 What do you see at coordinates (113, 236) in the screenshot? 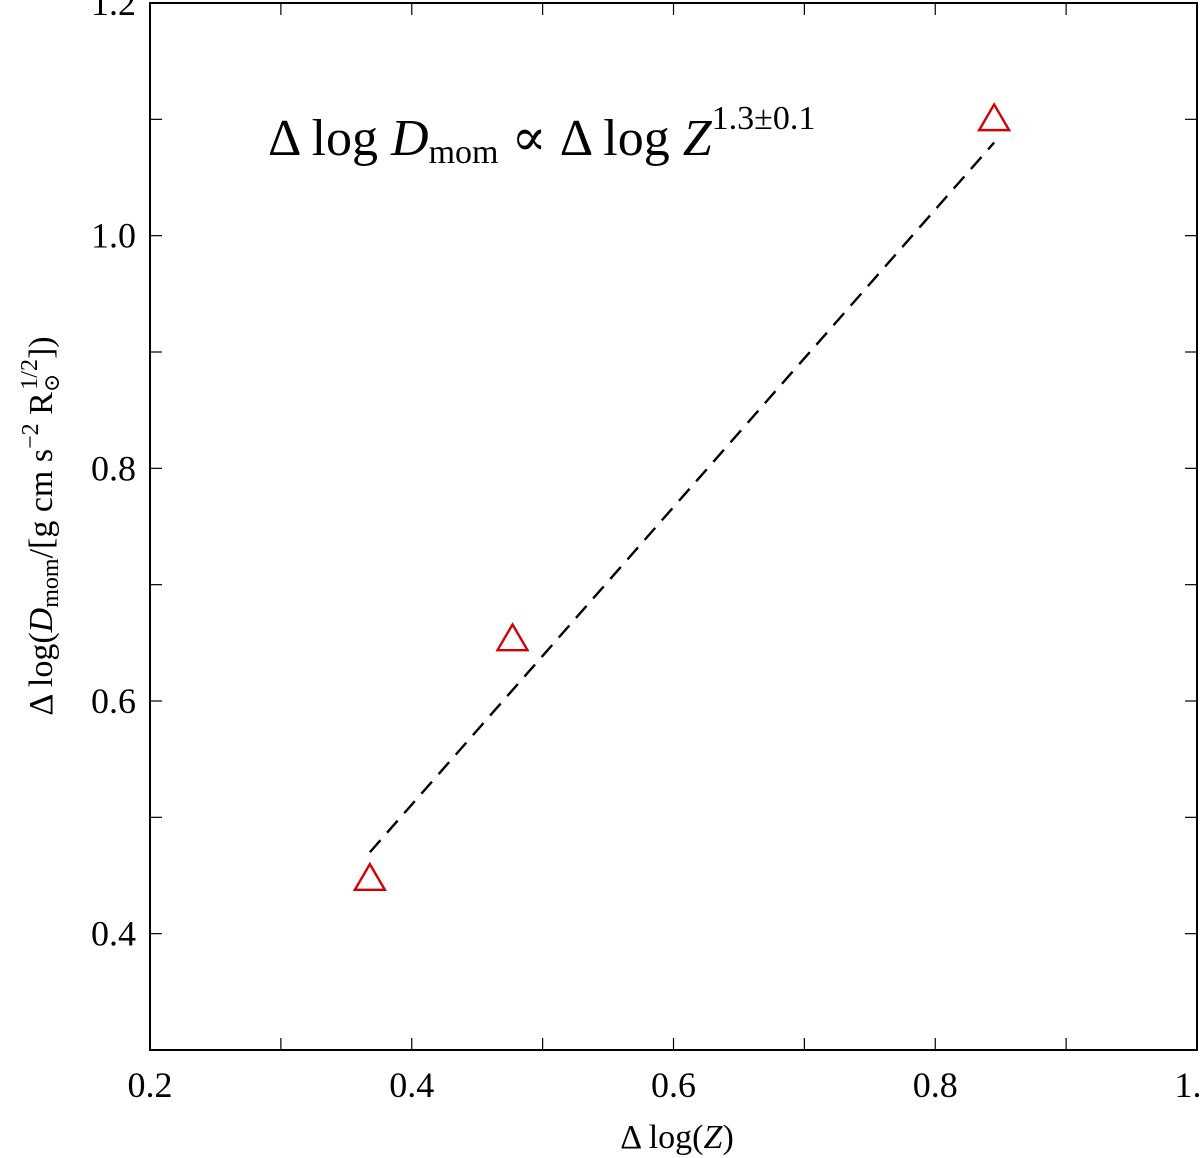
I see `y-tick-label: 1.0` at bounding box center [113, 236].